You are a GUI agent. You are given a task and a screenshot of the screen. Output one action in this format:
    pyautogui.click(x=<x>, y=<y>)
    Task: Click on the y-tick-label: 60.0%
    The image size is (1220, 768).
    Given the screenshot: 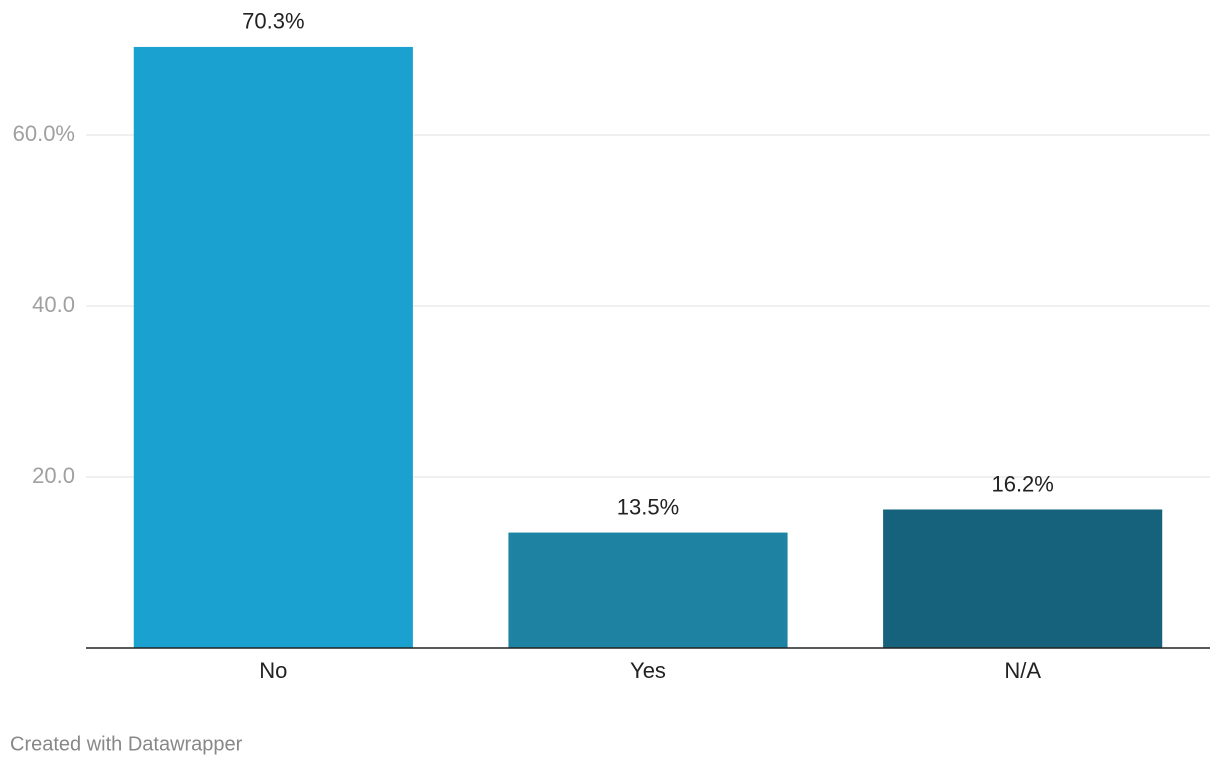 What is the action you would take?
    pyautogui.click(x=44, y=133)
    